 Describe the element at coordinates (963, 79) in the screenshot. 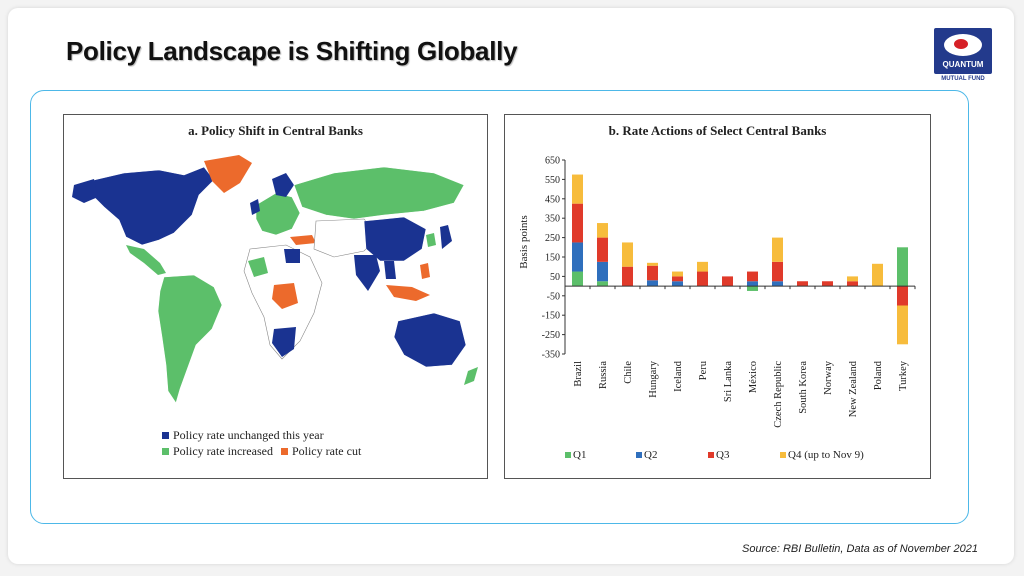

I see `logo-subtitle: MUTUAL FUND` at that location.